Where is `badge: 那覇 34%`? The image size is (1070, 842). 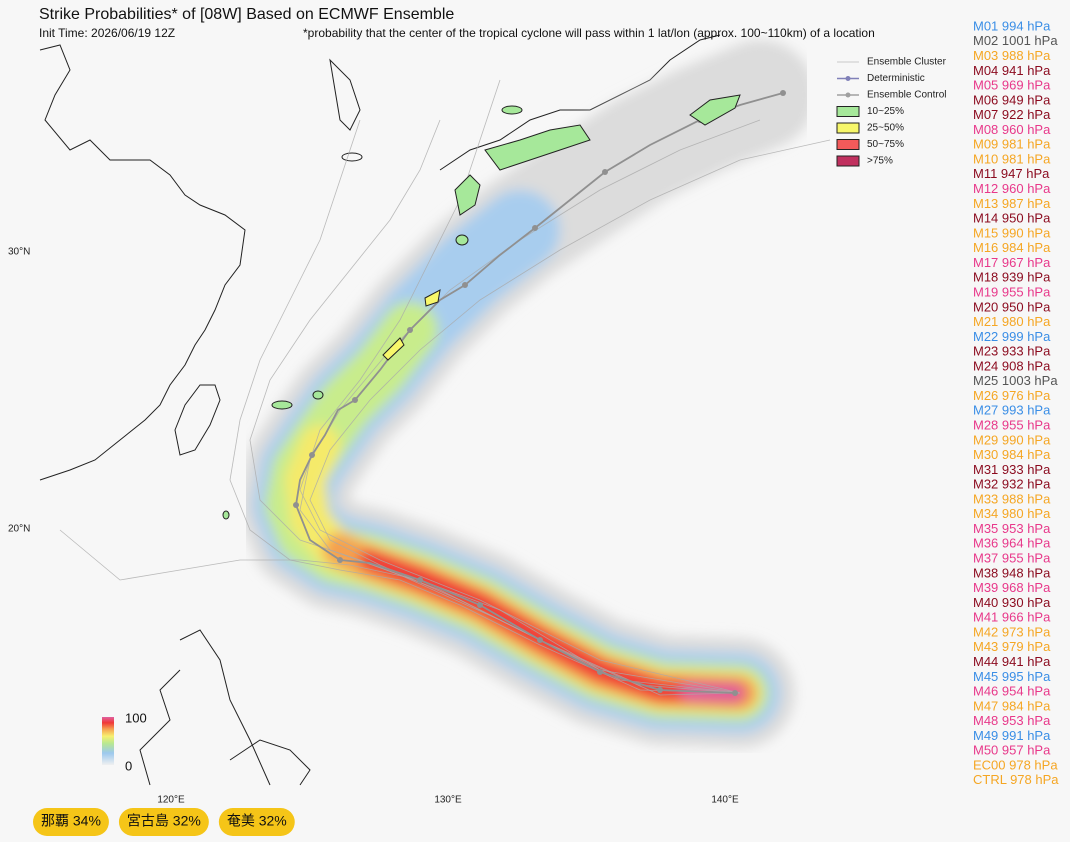
badge: 那覇 34% is located at coordinates (71, 822).